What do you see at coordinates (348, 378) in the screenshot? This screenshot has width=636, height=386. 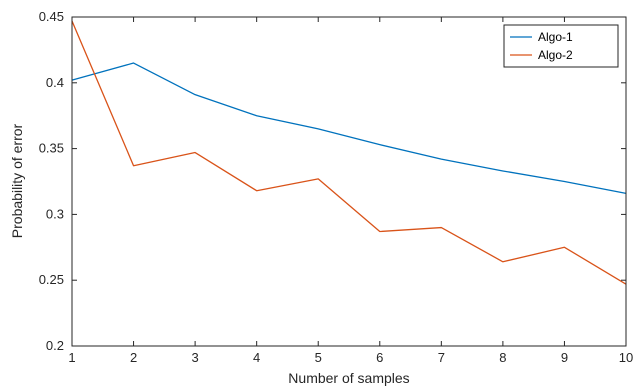 I see `x-axis-label: Number of samples` at bounding box center [348, 378].